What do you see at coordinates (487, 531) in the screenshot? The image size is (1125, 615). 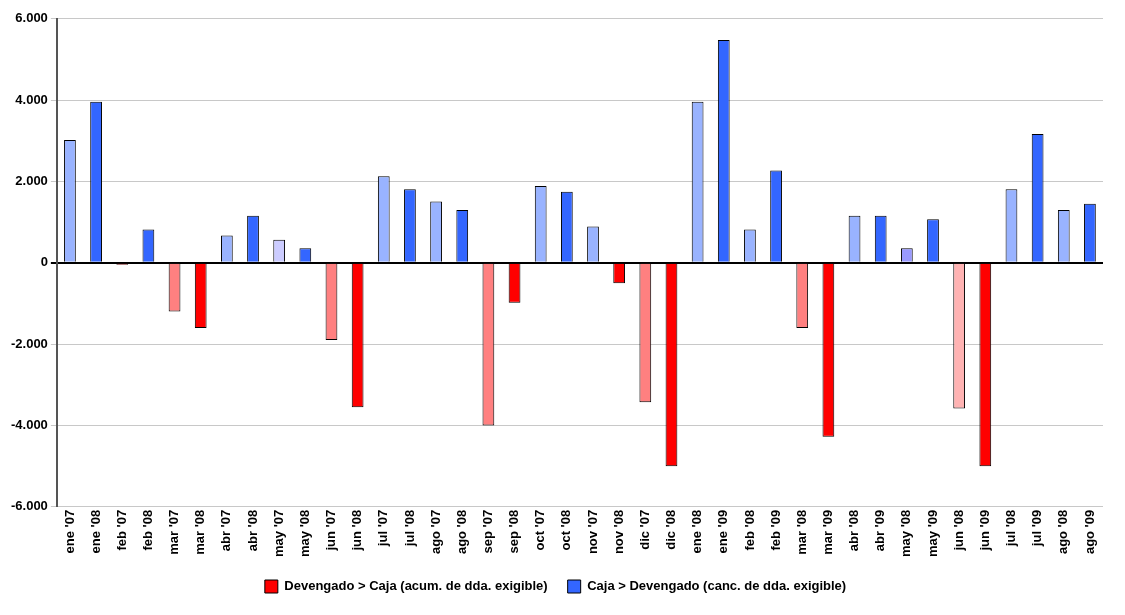 I see `x-tick-label: sep '07` at bounding box center [487, 531].